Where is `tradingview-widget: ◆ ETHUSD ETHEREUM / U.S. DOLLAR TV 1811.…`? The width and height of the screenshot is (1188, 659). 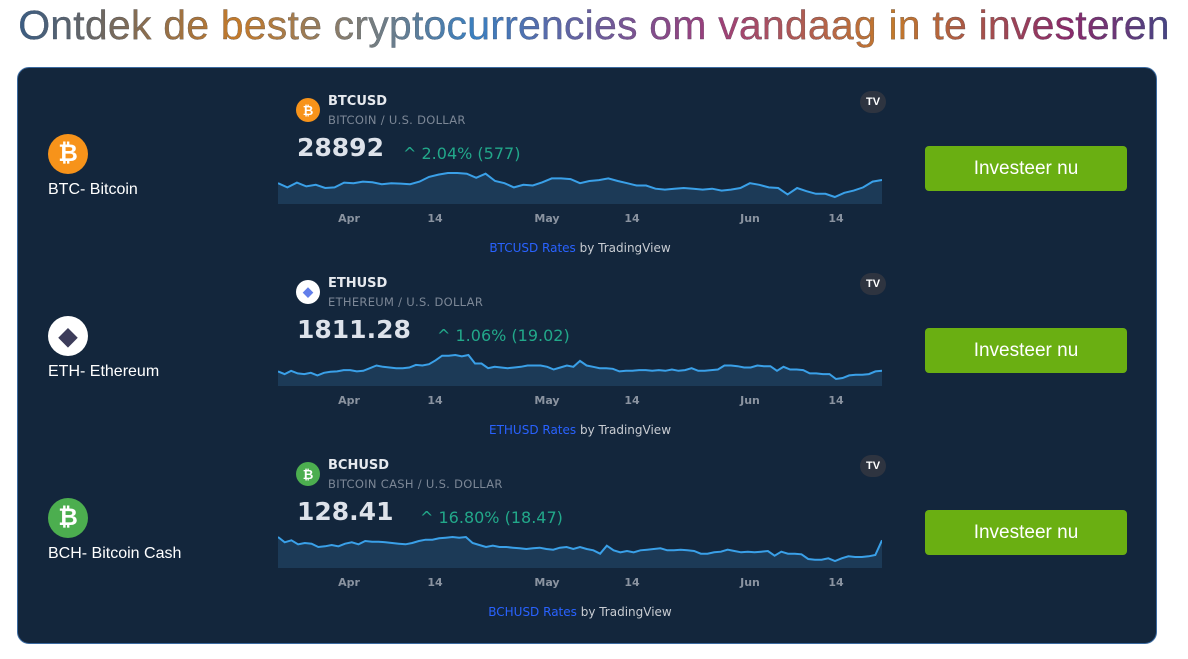 tradingview-widget: ◆ ETHUSD ETHEREUM / U.S. DOLLAR TV 1811.… is located at coordinates (582, 355).